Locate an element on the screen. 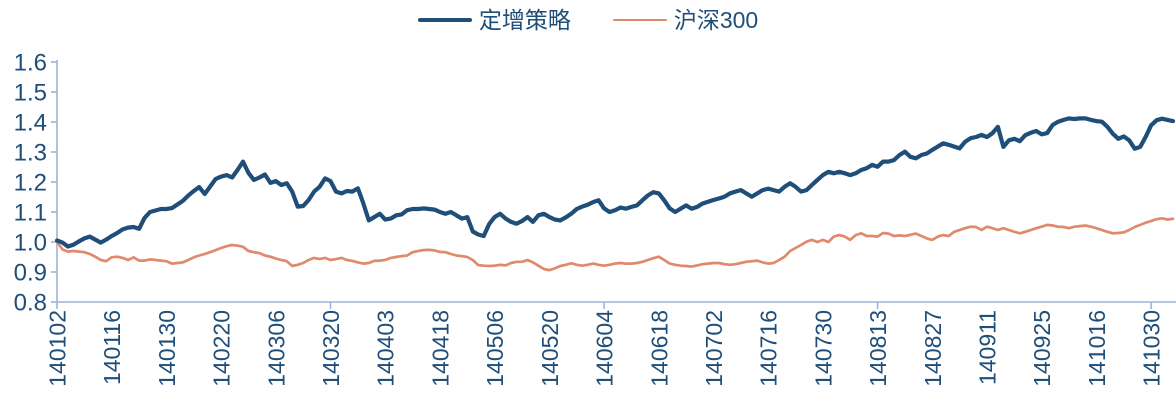 This screenshot has height=408, width=1176. x-tick-label: 140911 is located at coordinates (988, 347).